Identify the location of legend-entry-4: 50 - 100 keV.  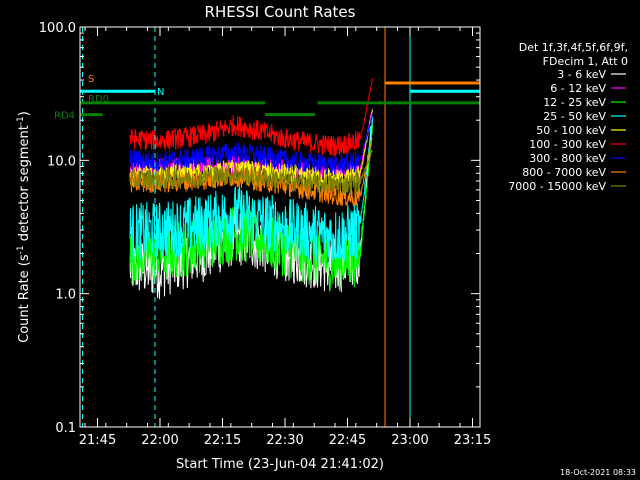
(571, 130).